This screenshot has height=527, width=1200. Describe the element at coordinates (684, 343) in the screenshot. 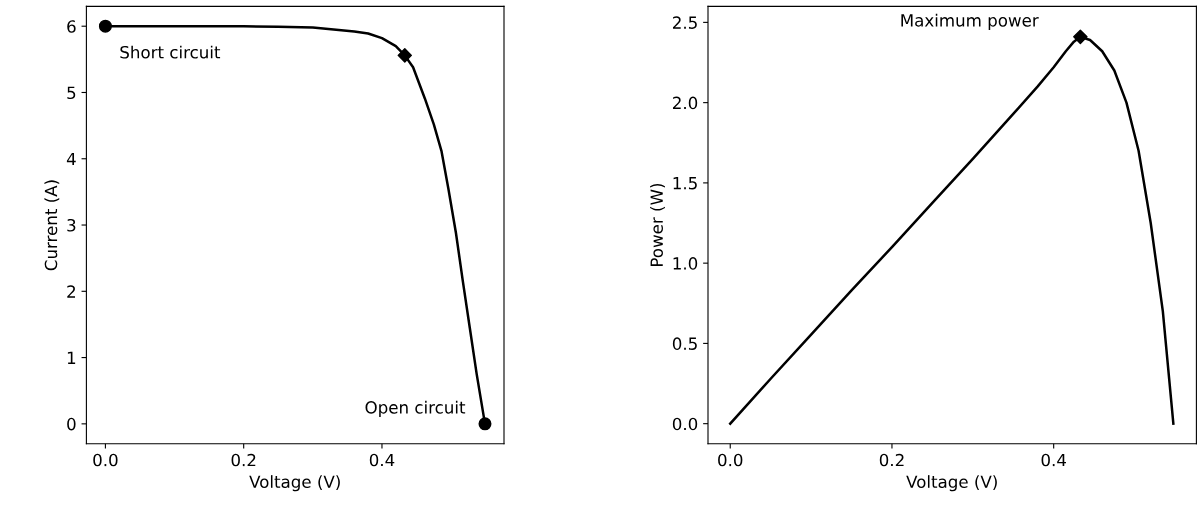

I see `y-tick-label: 0.5` at that location.